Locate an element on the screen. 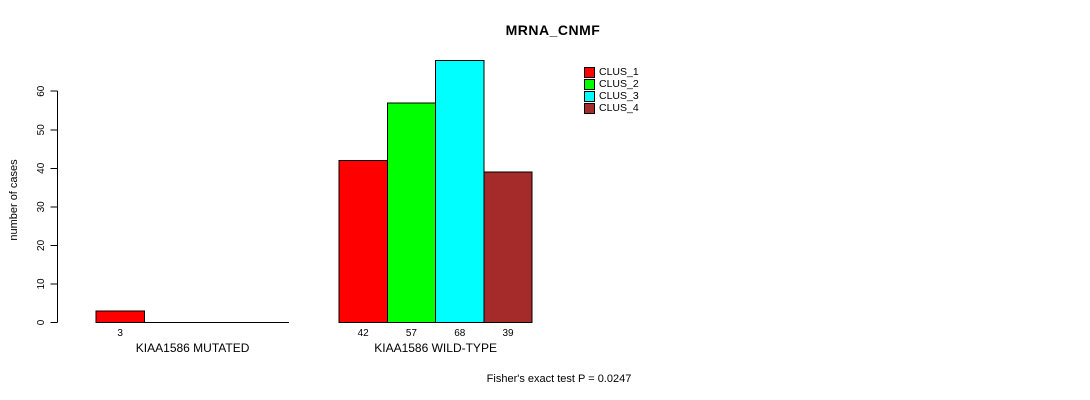  legend-label-clus-4: CLUS_4 is located at coordinates (619, 108).